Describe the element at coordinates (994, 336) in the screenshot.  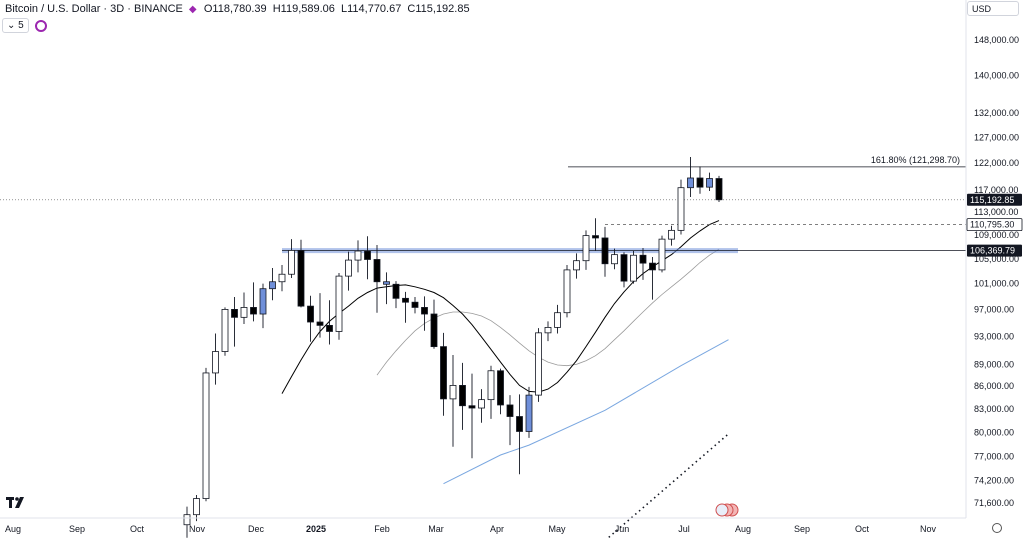
I see `y-tick-label: 93,000.00` at that location.